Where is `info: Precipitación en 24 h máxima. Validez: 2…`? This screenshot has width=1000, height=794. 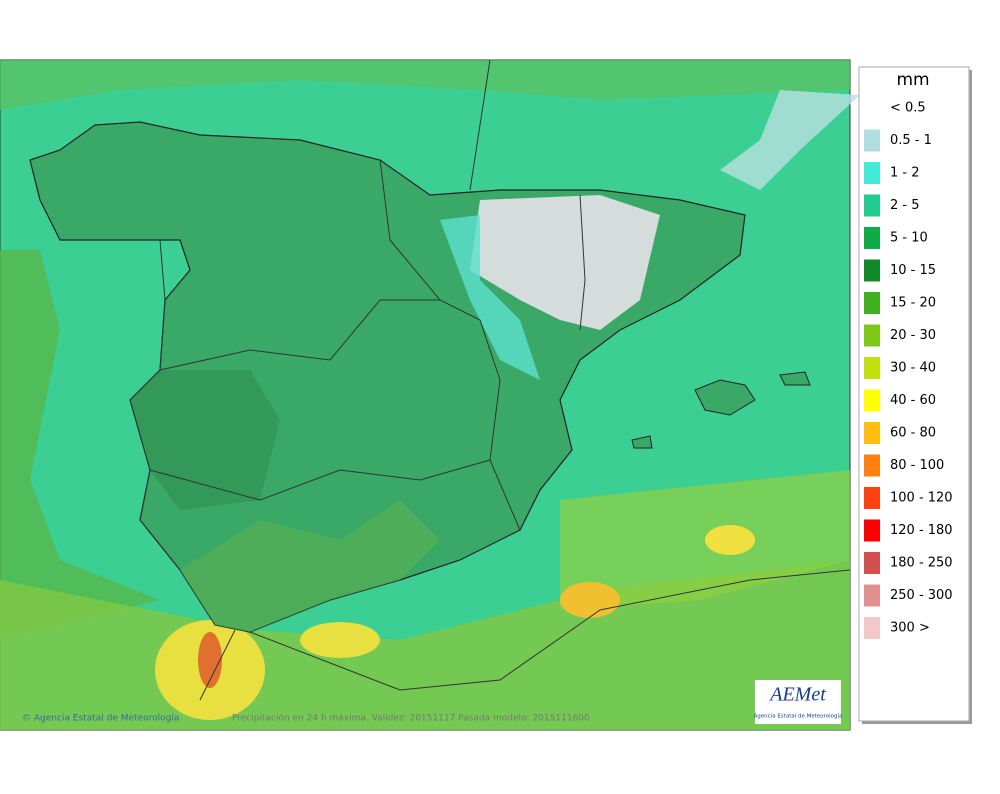 info: Precipitación en 24 h máxima. Validez: 2… is located at coordinates (411, 718).